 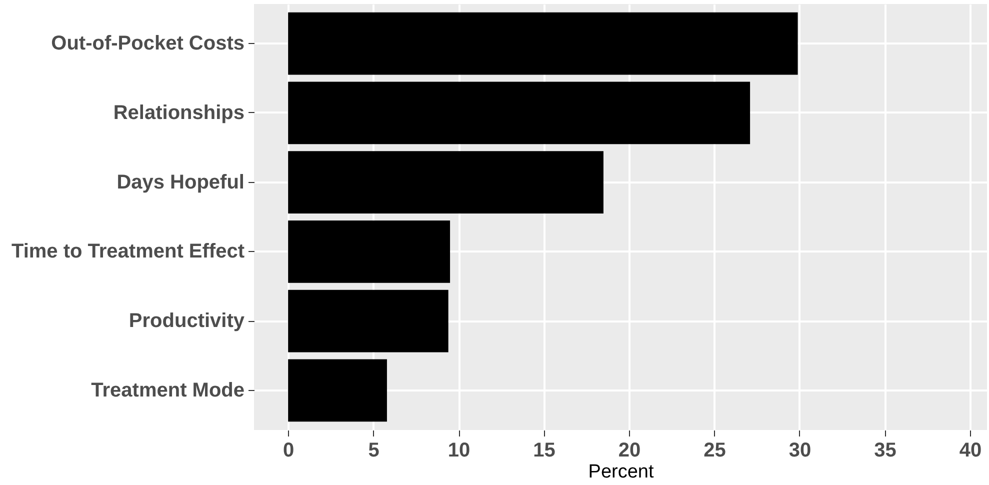 What do you see at coordinates (800, 451) in the screenshot?
I see `x-tick-label: 30` at bounding box center [800, 451].